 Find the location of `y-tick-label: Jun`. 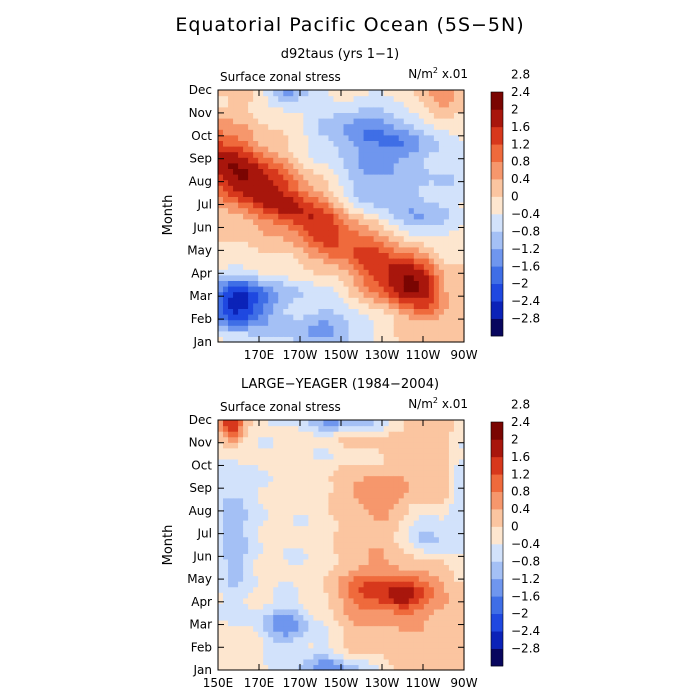

y-tick-label: Jun is located at coordinates (202, 556).